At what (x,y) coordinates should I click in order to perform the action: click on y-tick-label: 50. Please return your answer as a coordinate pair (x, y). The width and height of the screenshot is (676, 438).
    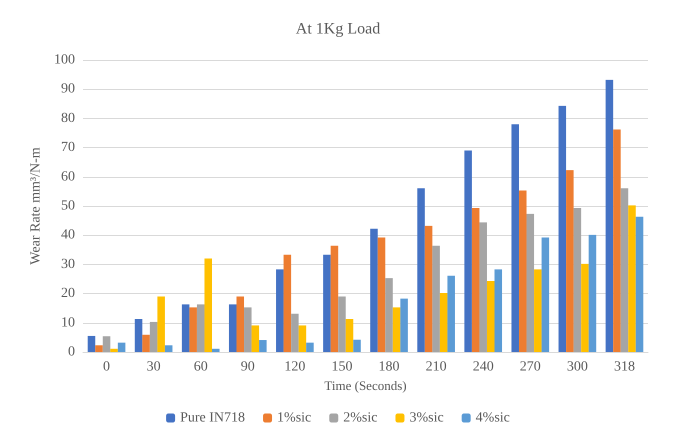
    Looking at the image, I should click on (68, 206).